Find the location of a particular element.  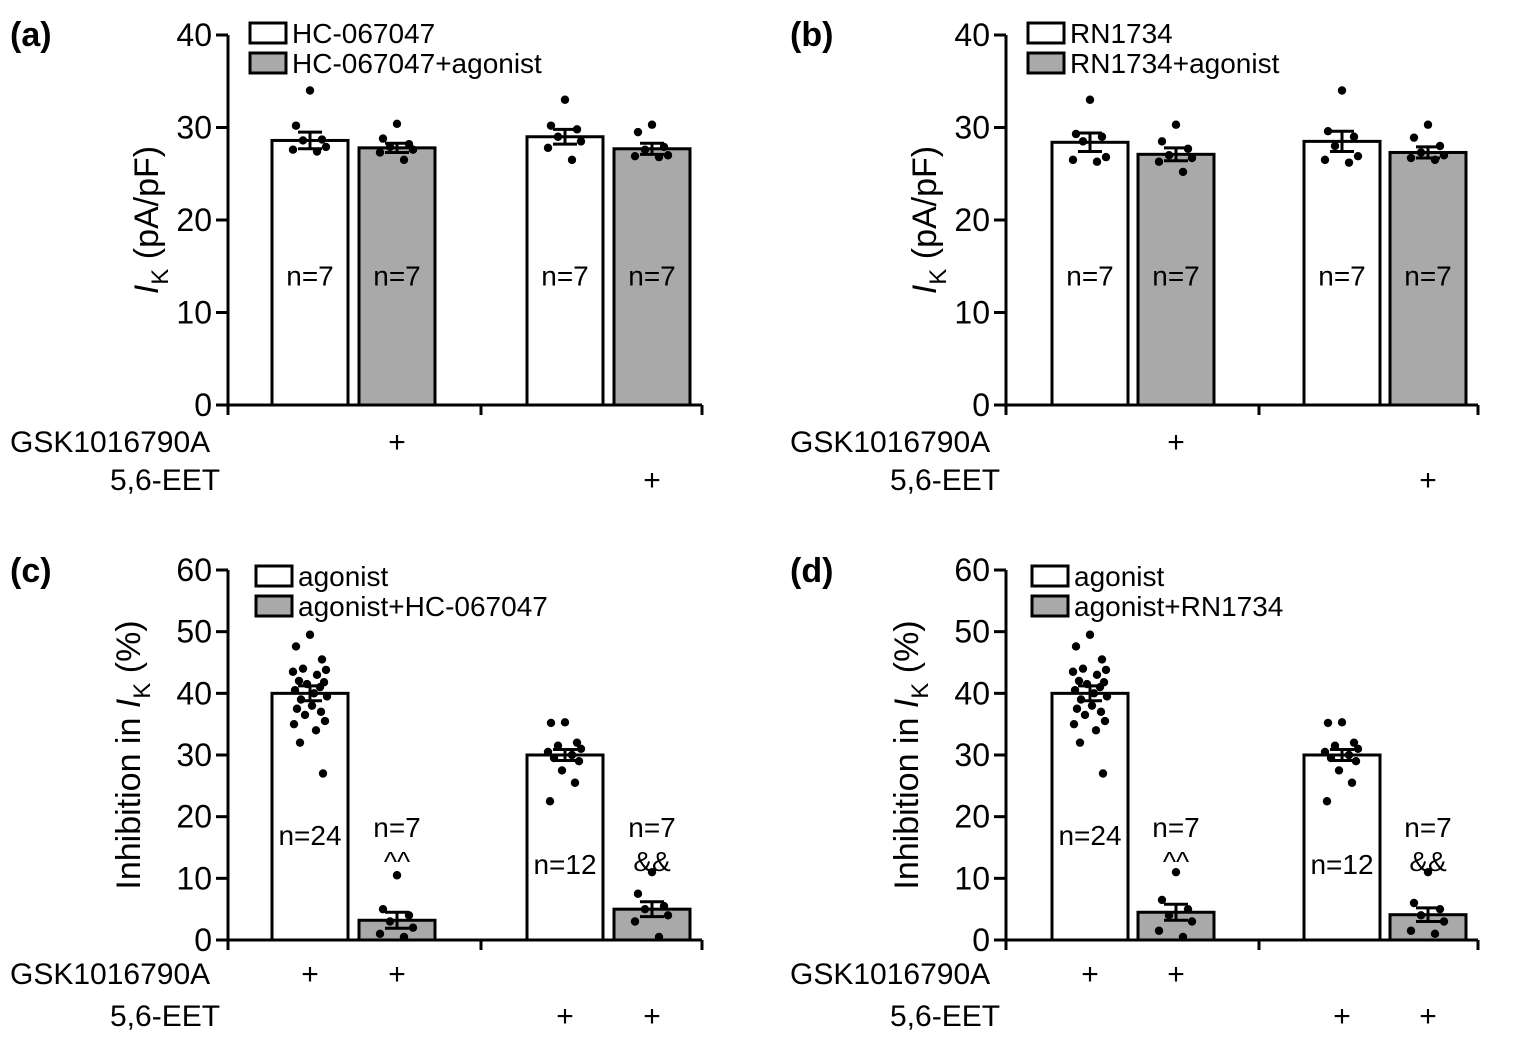

y-tick-label: 60 is located at coordinates (972, 570).